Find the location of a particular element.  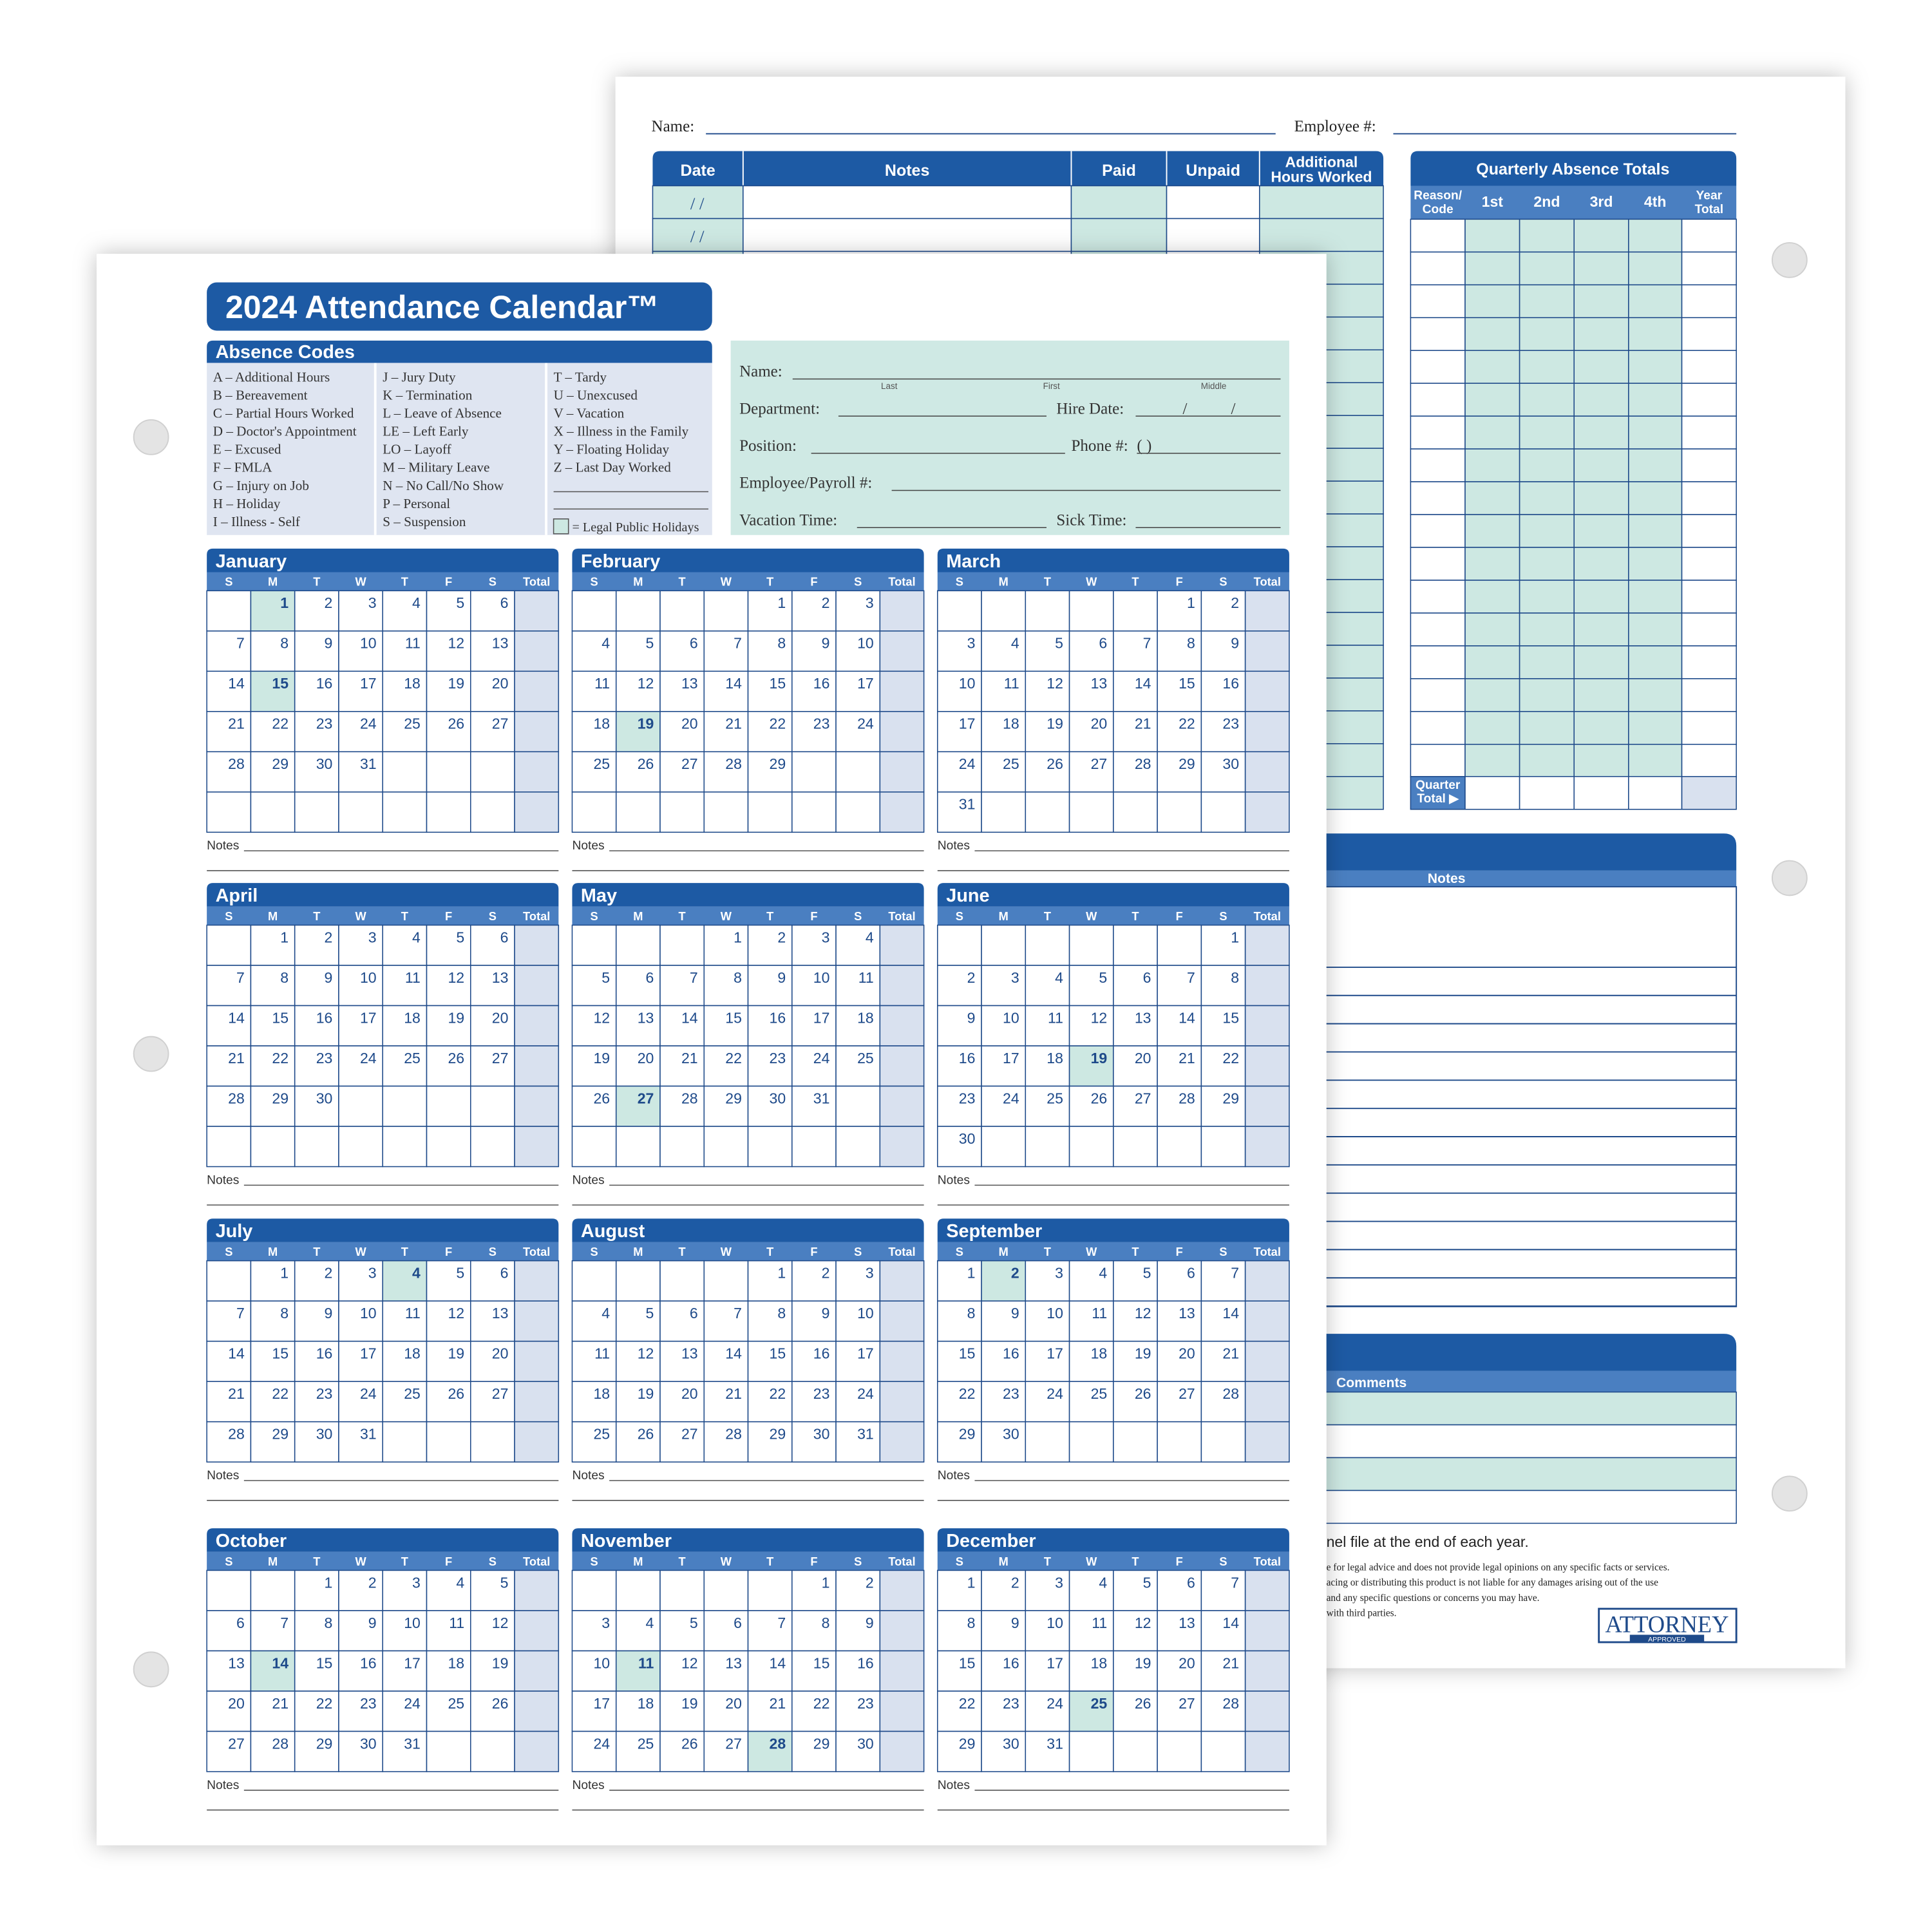

day-number: 17 is located at coordinates (602, 1704).